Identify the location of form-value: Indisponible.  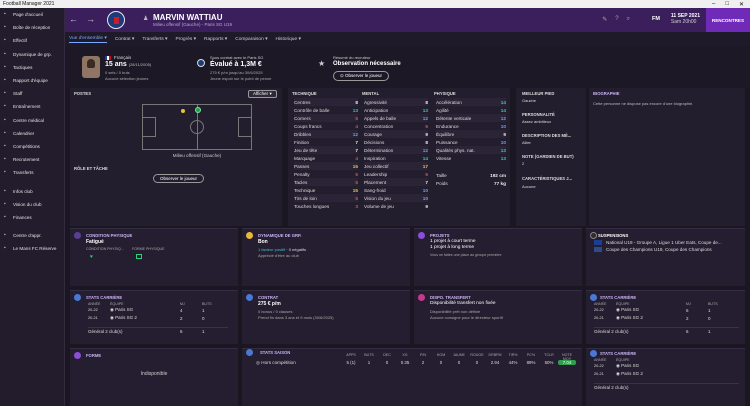
(154, 374).